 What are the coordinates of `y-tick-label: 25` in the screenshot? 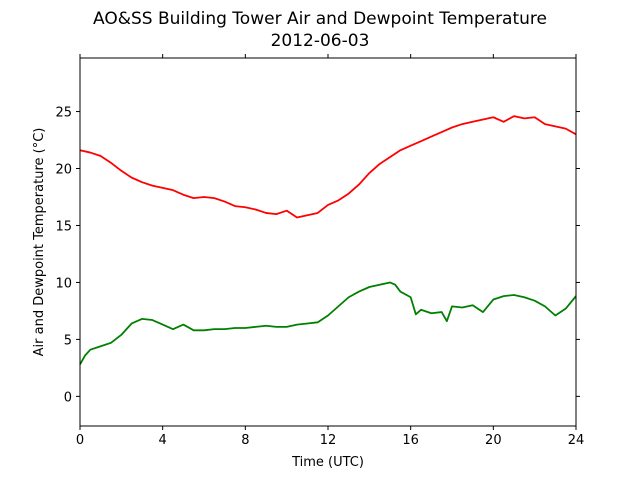 It's located at (63, 113).